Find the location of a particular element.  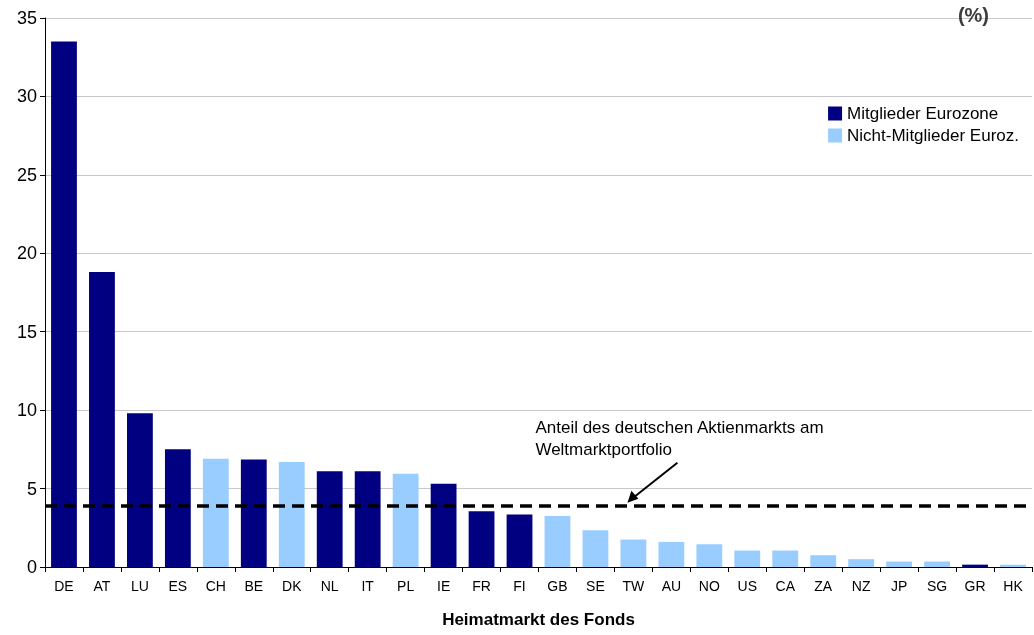

y-tick-label: 15 is located at coordinates (26, 331).